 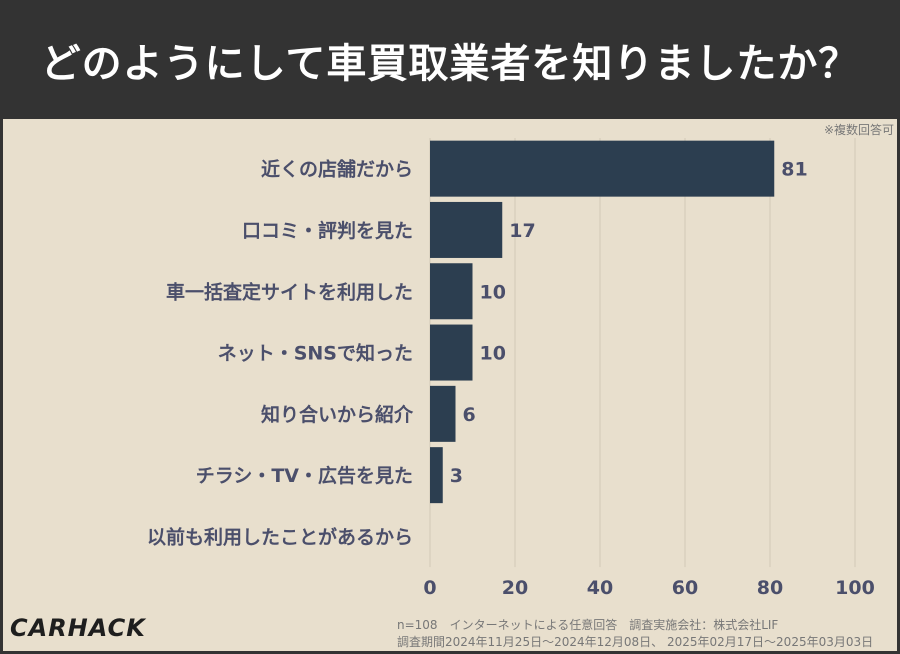 I want to click on category-label: 以前も利用したことがあるから, so click(x=280, y=536).